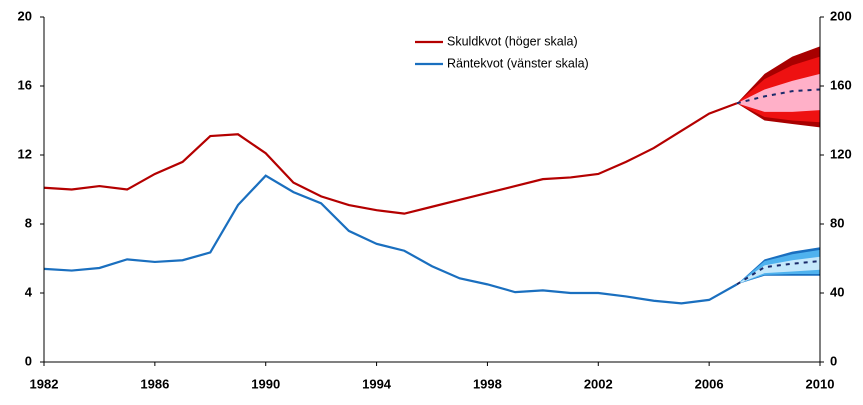 This screenshot has width=863, height=405. What do you see at coordinates (487, 383) in the screenshot?
I see `x-tick-label: 1998` at bounding box center [487, 383].